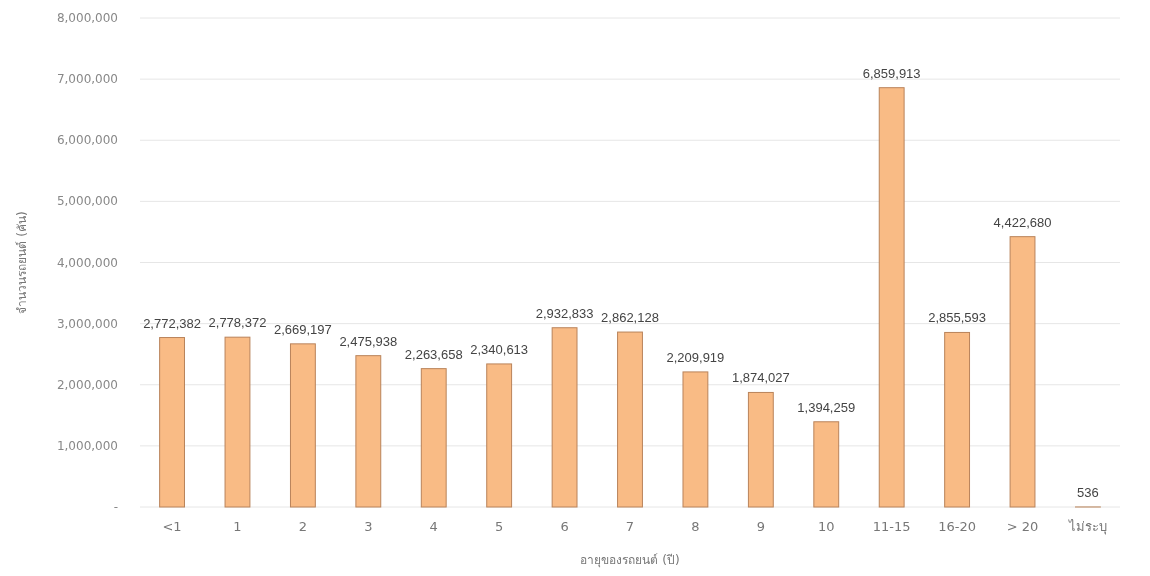  Describe the element at coordinates (87, 140) in the screenshot. I see `y-tick-label: 6,000,000` at that location.